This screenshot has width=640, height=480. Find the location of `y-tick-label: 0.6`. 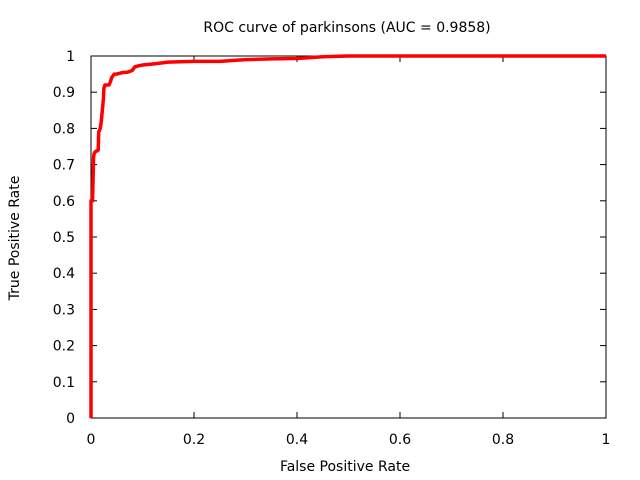

y-tick-label: 0.6 is located at coordinates (64, 202).